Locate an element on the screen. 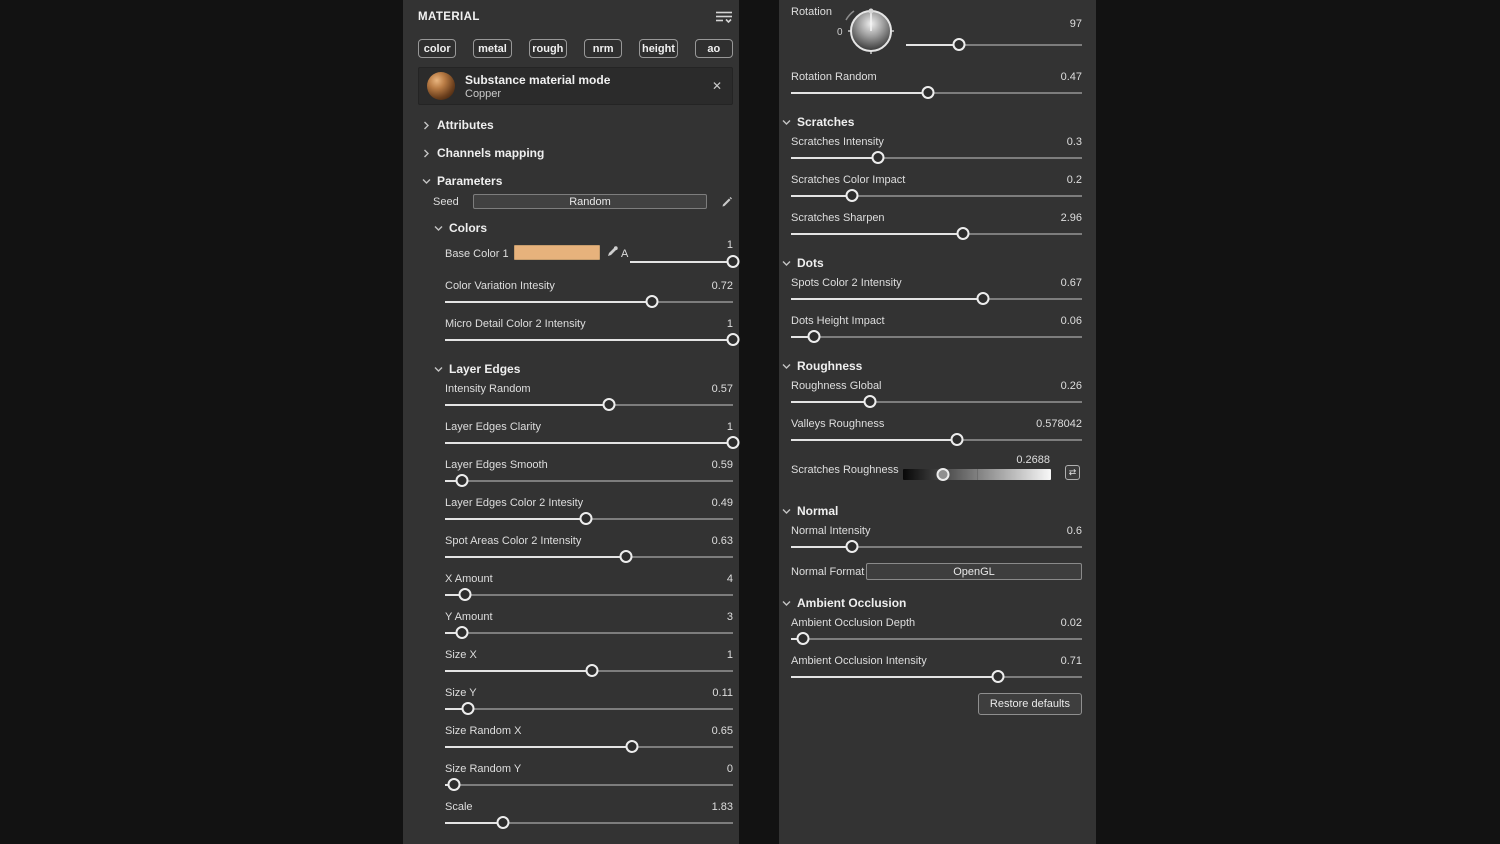 This screenshot has width=1500, height=844. param-label: Intensity Random is located at coordinates (488, 389).